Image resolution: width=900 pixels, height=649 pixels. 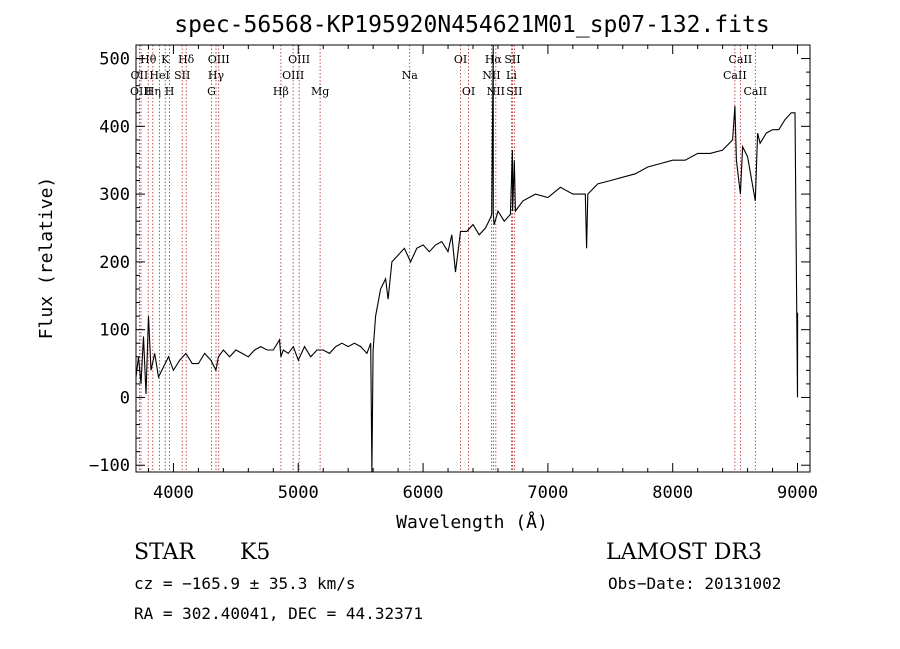 I want to click on line-label-hδ: Hδ, so click(x=186, y=59).